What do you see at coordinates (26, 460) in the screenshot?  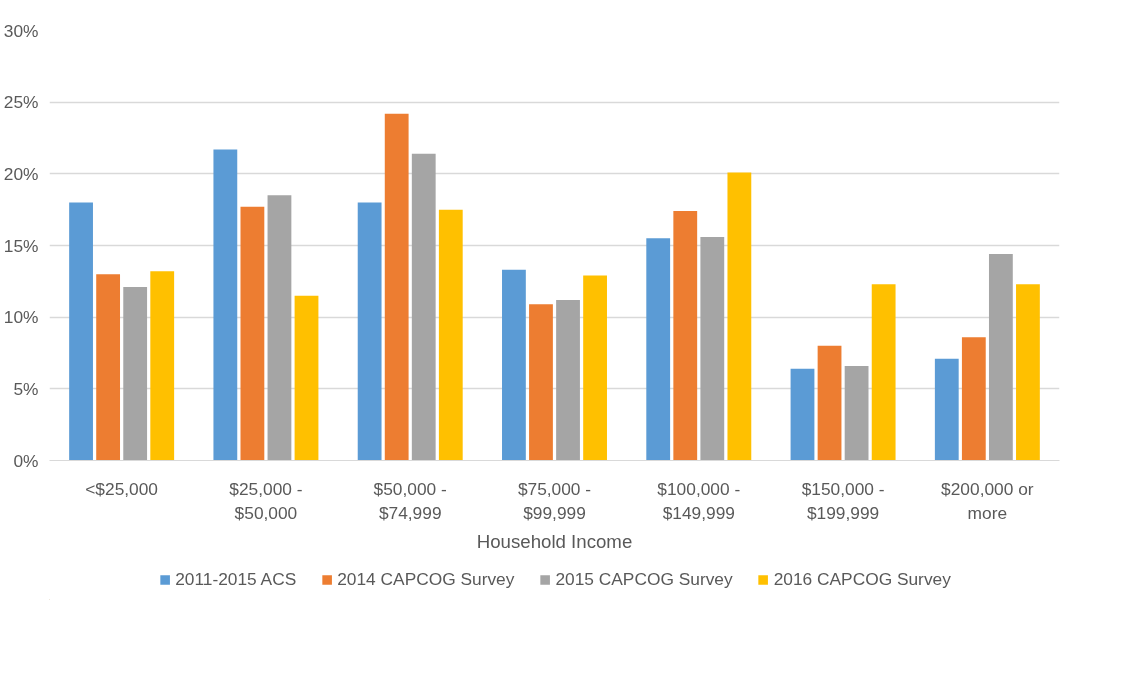 I see `y-tick-label: 0%` at bounding box center [26, 460].